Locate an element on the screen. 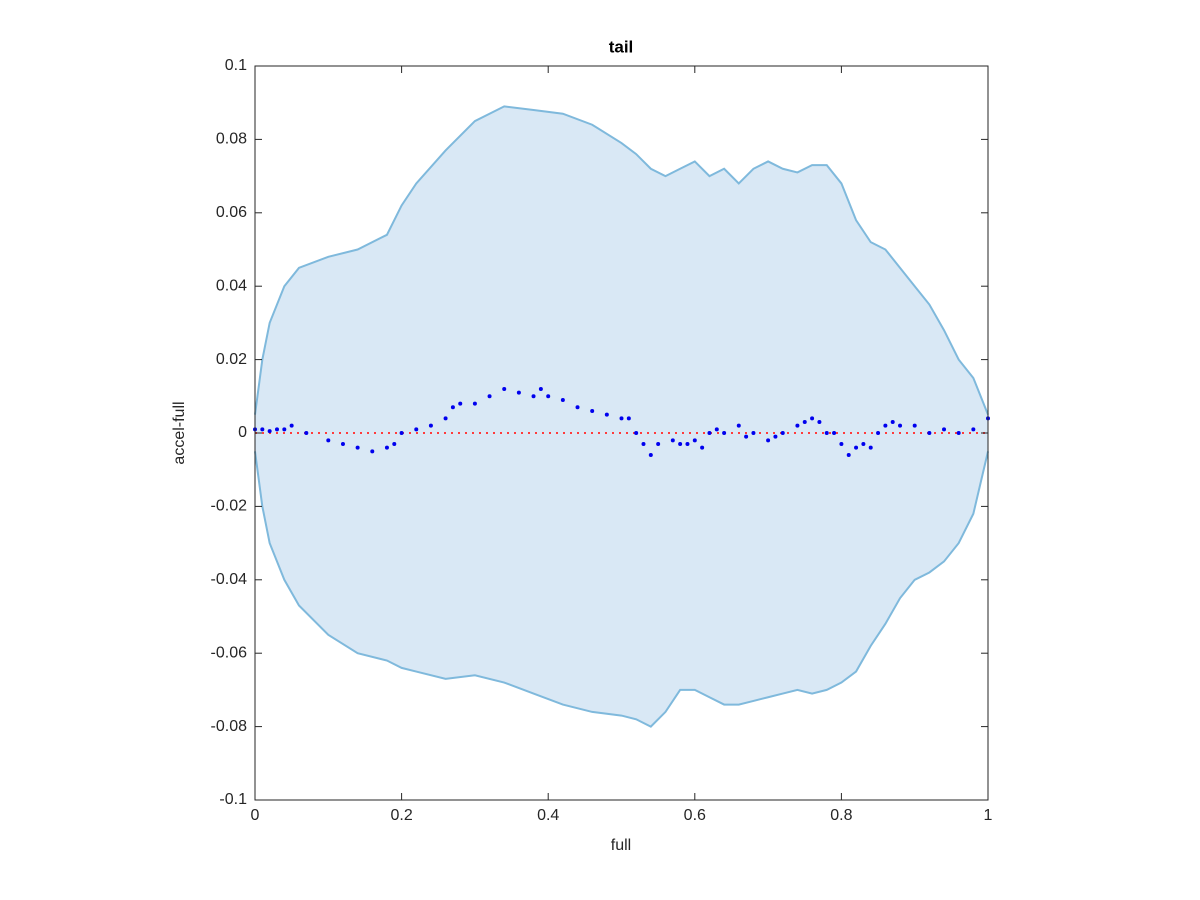  x-tick-label: 0 is located at coordinates (255, 815).